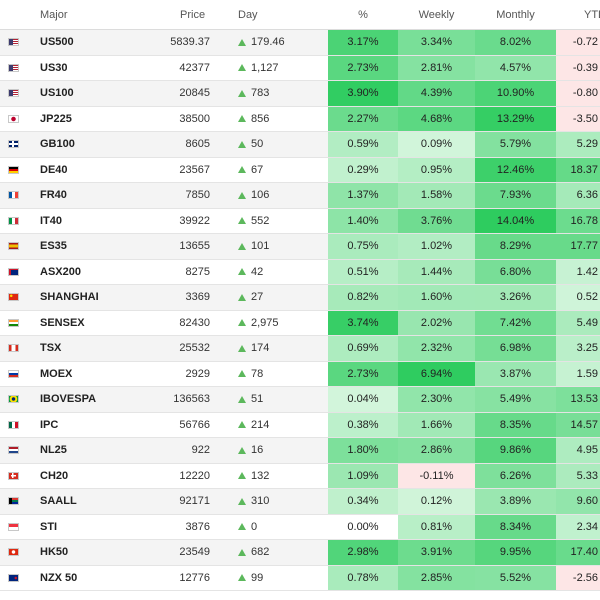 The image size is (600, 600). Describe the element at coordinates (56, 118) in the screenshot. I see `index-name: JP225` at that location.